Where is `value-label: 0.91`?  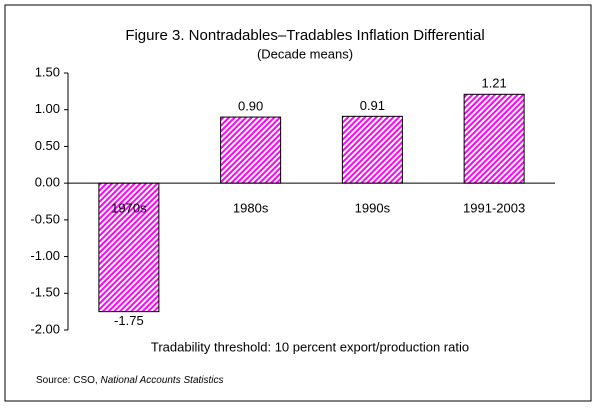
value-label: 0.91 is located at coordinates (372, 105).